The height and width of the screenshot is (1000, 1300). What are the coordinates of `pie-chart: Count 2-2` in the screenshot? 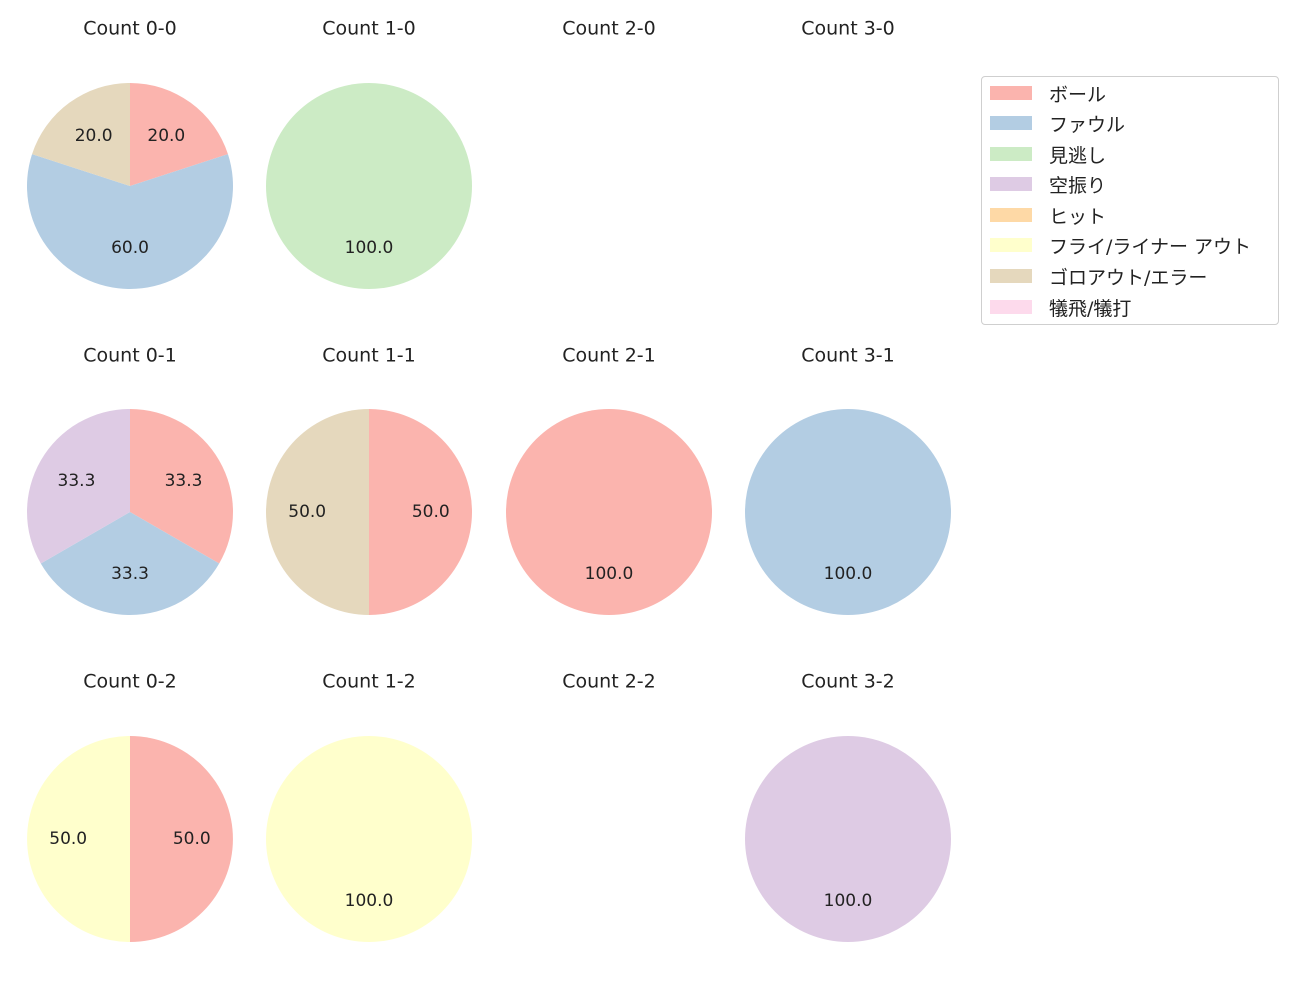 It's located at (609, 682).